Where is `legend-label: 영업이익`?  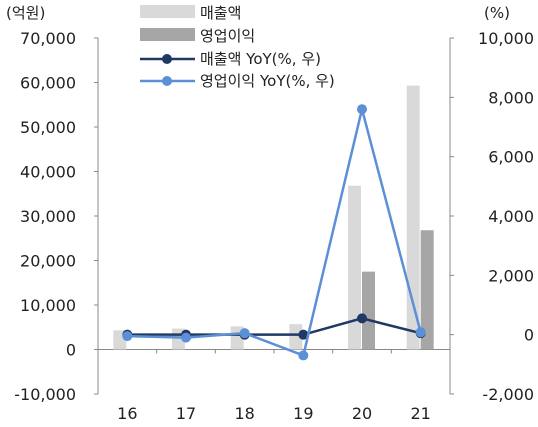
legend-label: 영업이익 is located at coordinates (227, 36).